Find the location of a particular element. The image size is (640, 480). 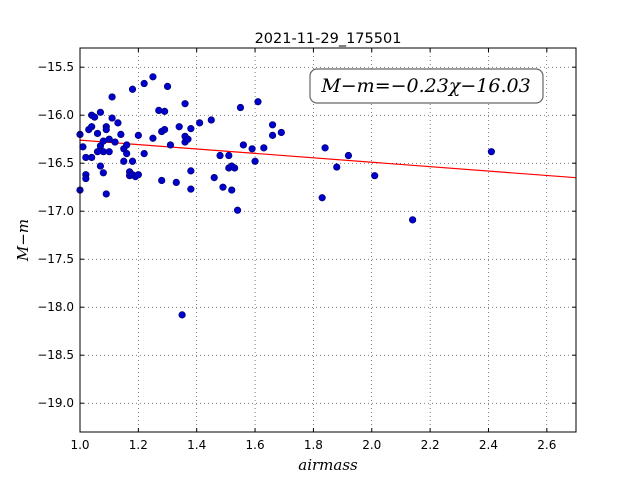

fit-equation: M−m=−0.23χ−16.03 is located at coordinates (425, 86).